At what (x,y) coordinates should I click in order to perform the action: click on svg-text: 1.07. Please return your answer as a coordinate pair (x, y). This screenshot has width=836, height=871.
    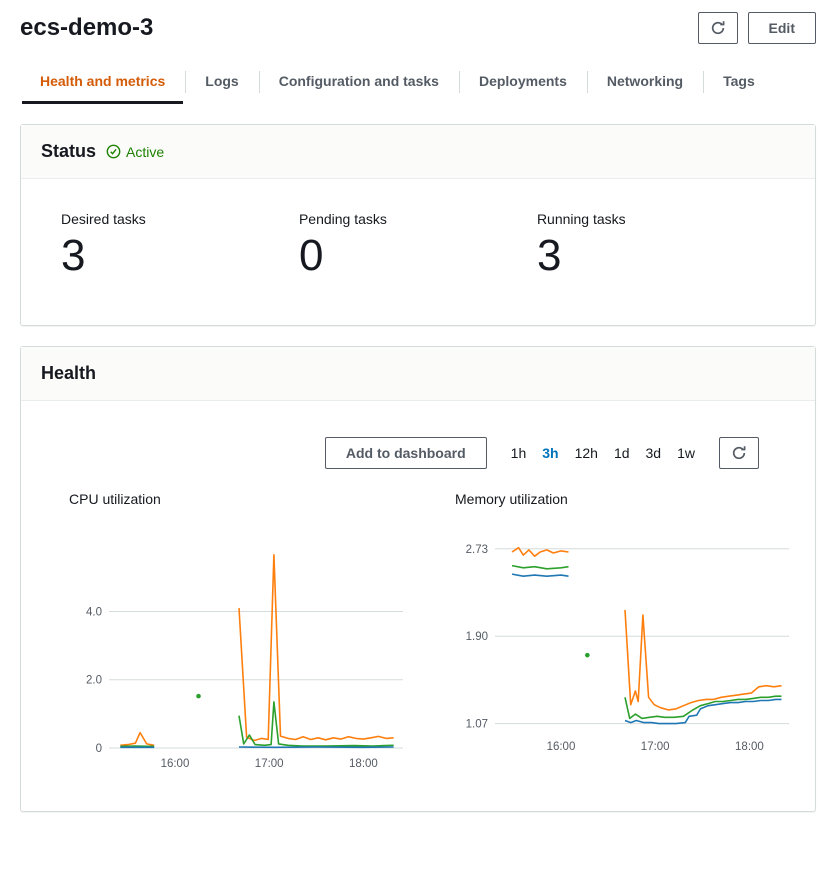
    Looking at the image, I should click on (477, 725).